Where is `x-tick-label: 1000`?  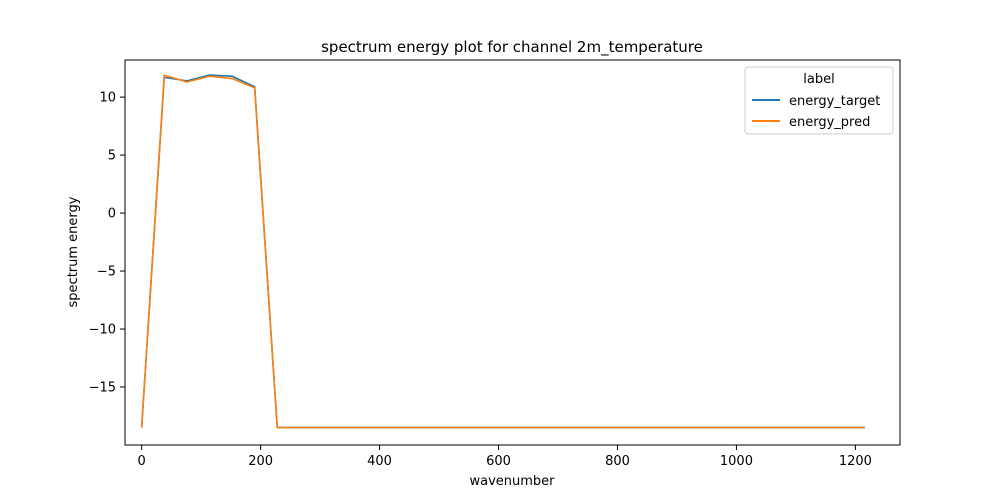
x-tick-label: 1000 is located at coordinates (736, 461).